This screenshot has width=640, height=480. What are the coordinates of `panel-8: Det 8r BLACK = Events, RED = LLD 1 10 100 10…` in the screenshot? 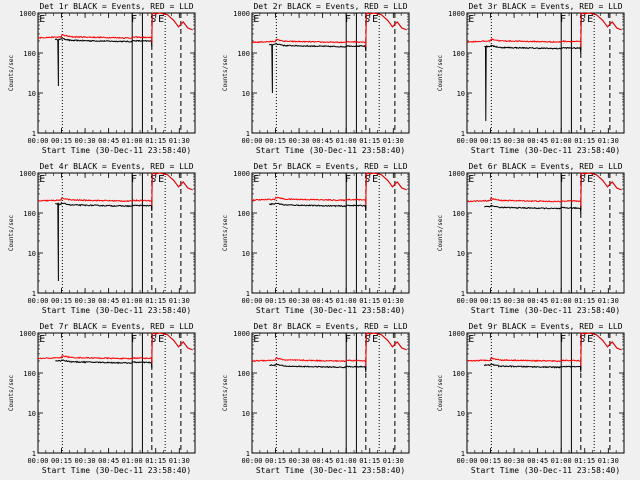 It's located at (316, 398).